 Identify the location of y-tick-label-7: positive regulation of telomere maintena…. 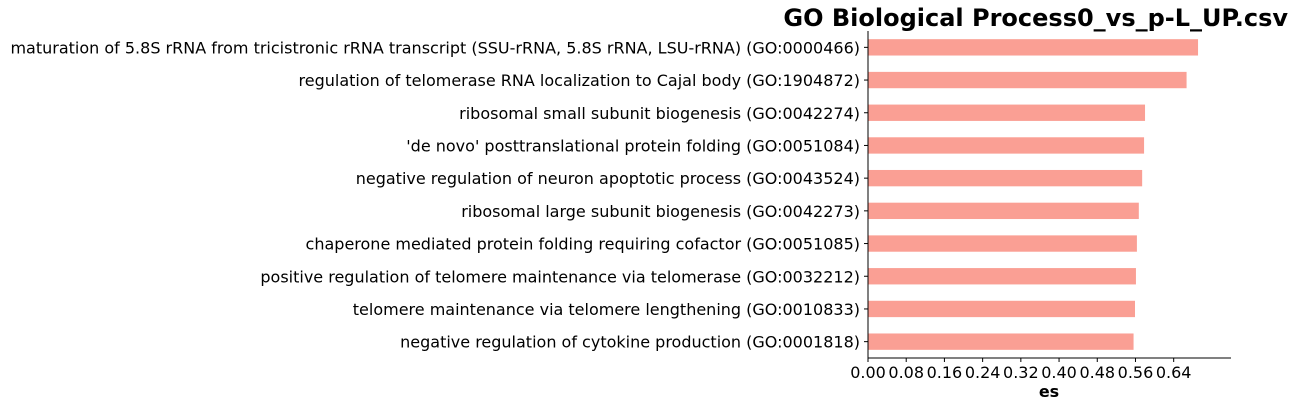
(560, 276).